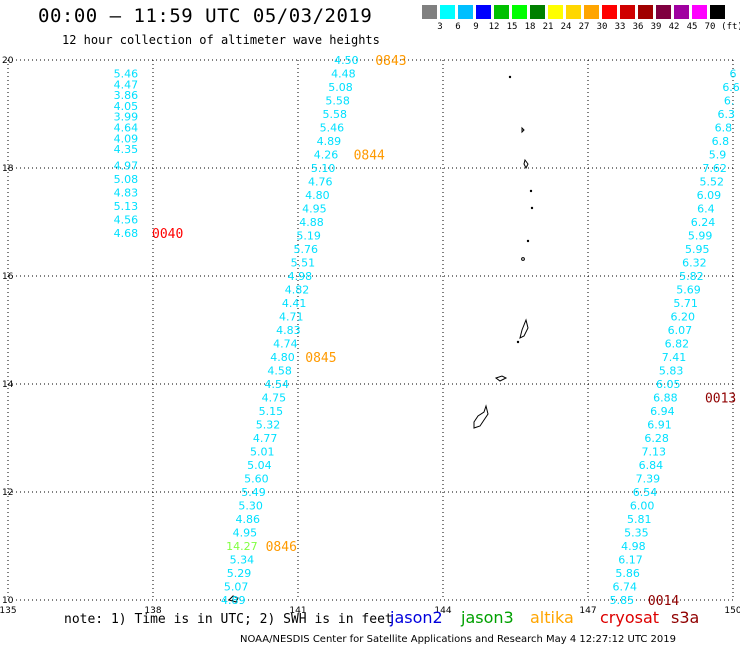 The image size is (740, 650). Describe the element at coordinates (152, 611) in the screenshot. I see `x-tick-label: 138` at that location.